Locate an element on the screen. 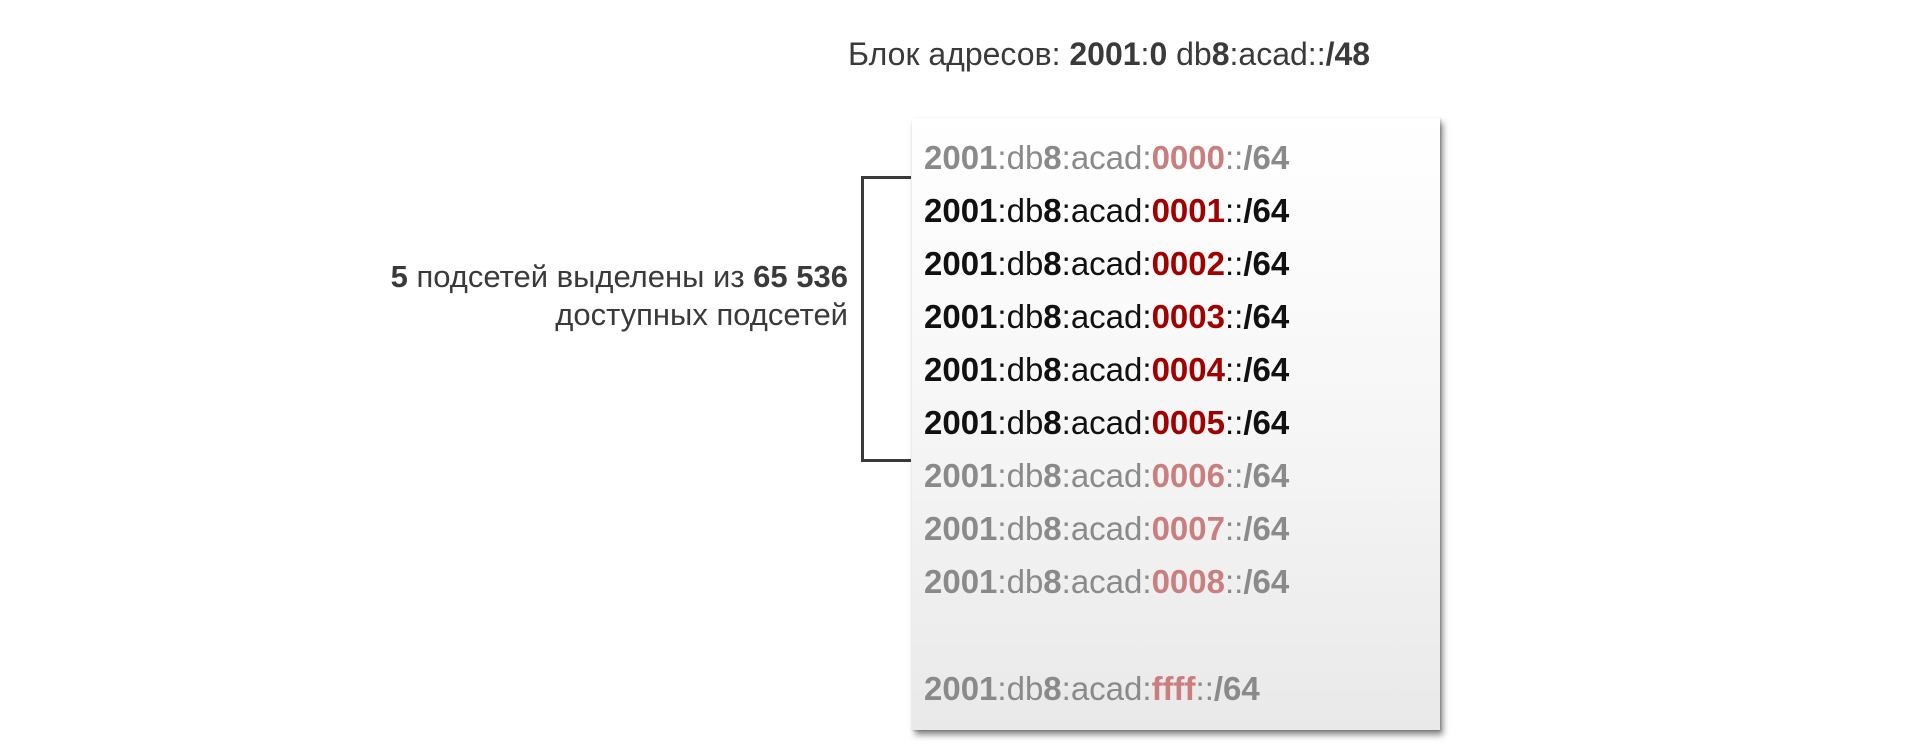 This screenshot has height=750, width=1920. address-block-colon: : is located at coordinates (1145, 54).